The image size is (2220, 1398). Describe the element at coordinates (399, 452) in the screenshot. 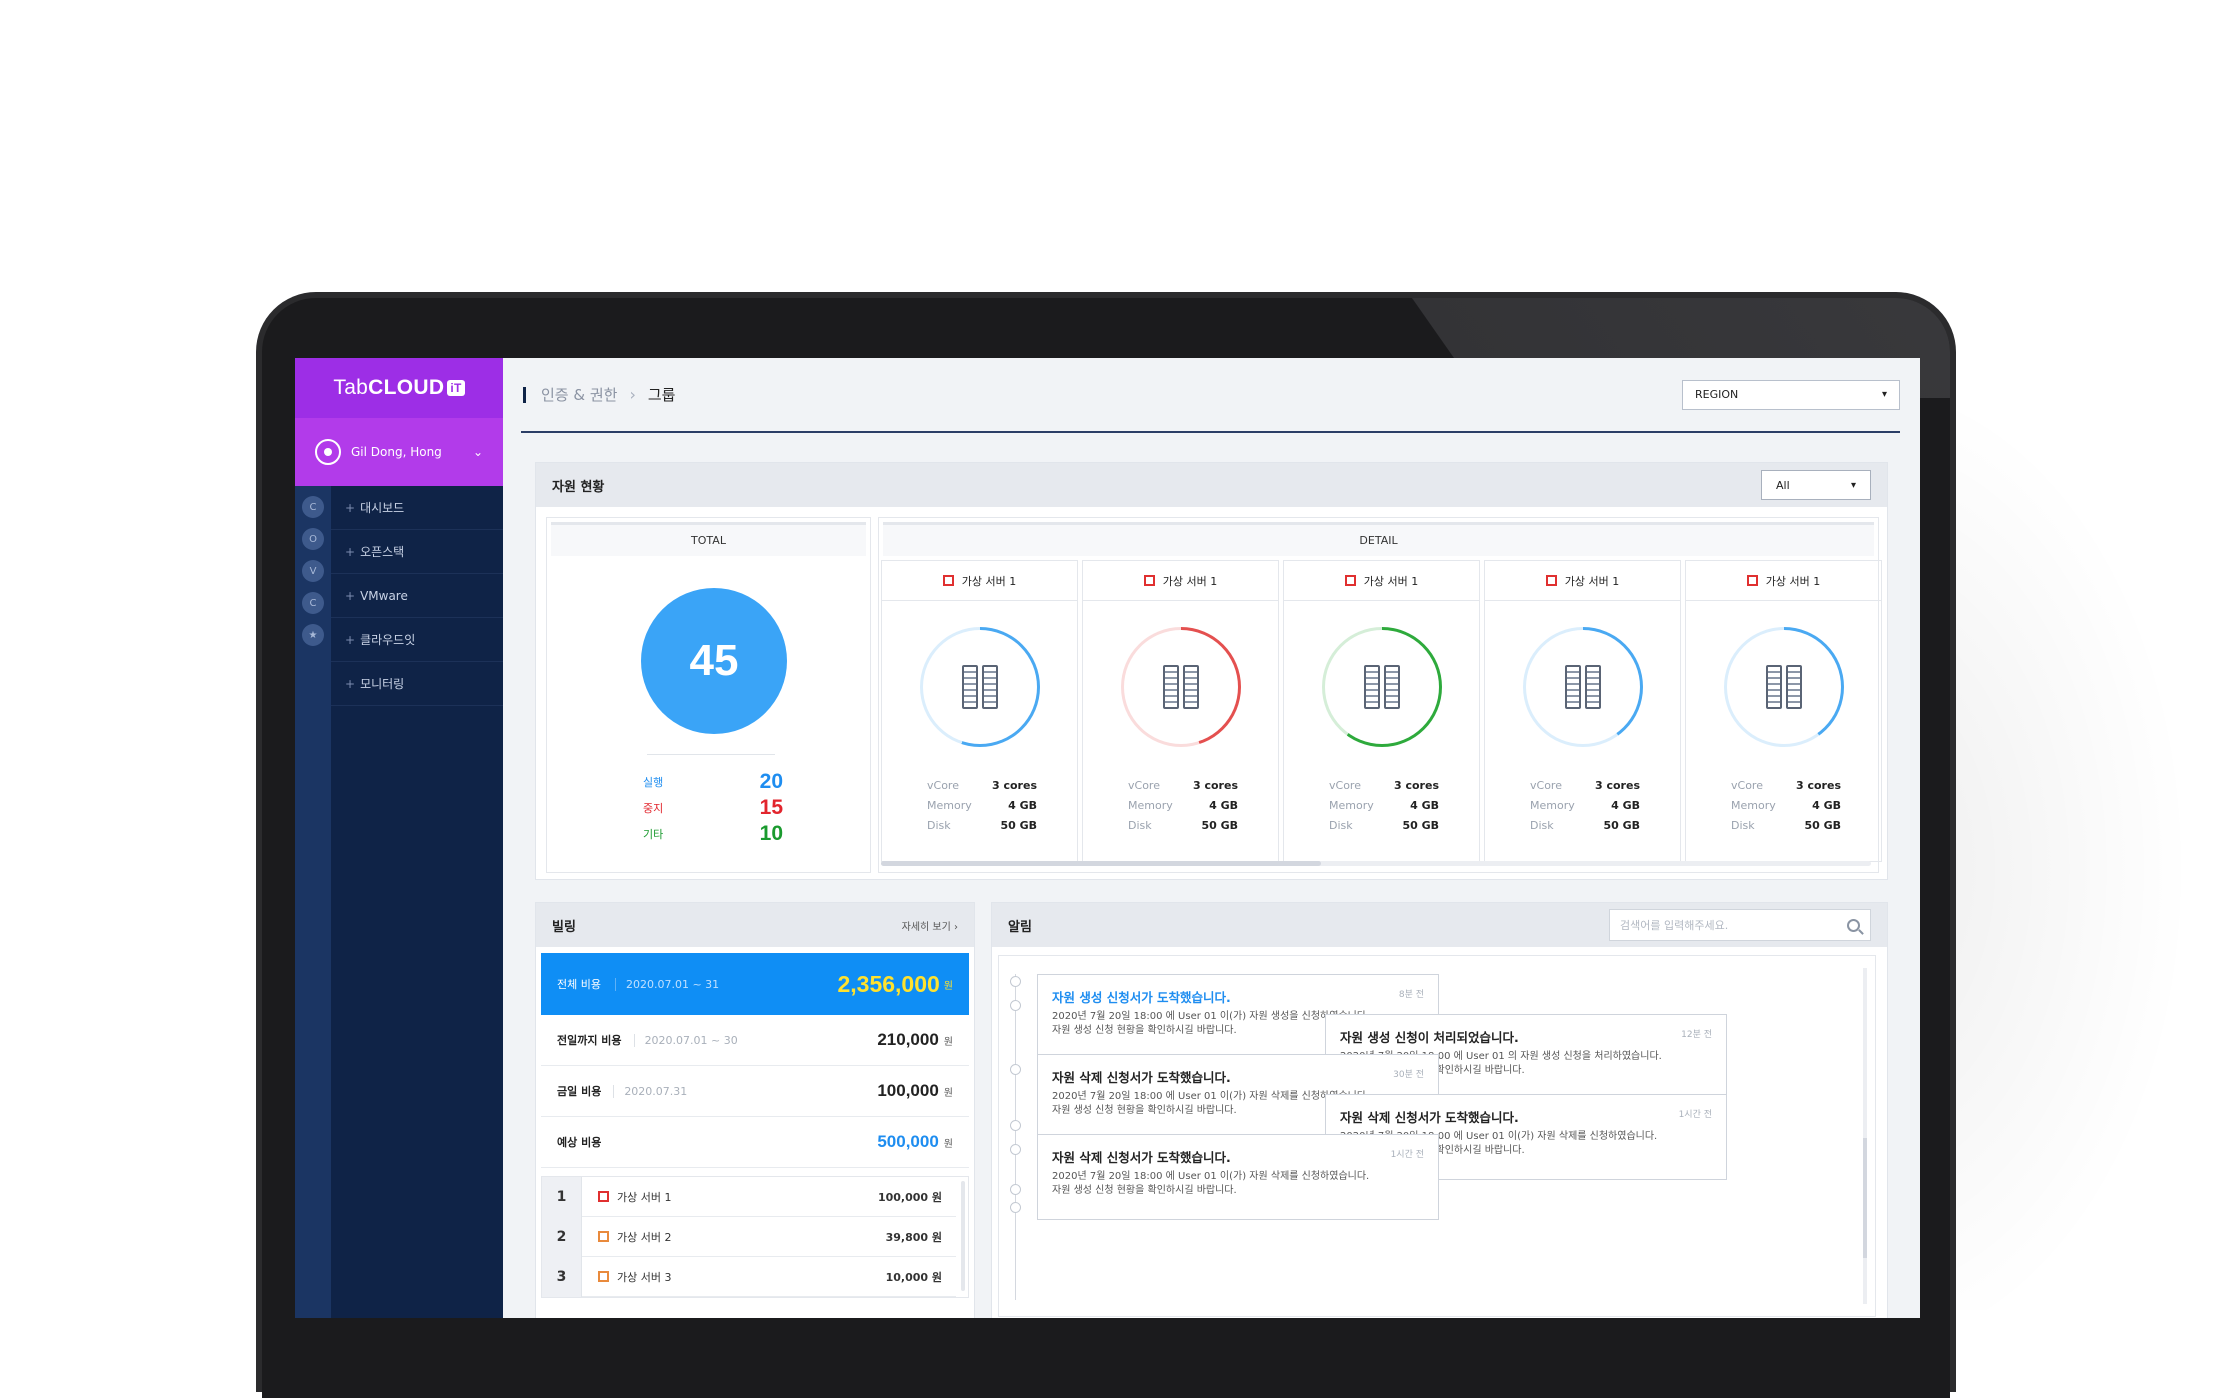

I see `user-menu: Gil Dong, Hong ⌄` at that location.